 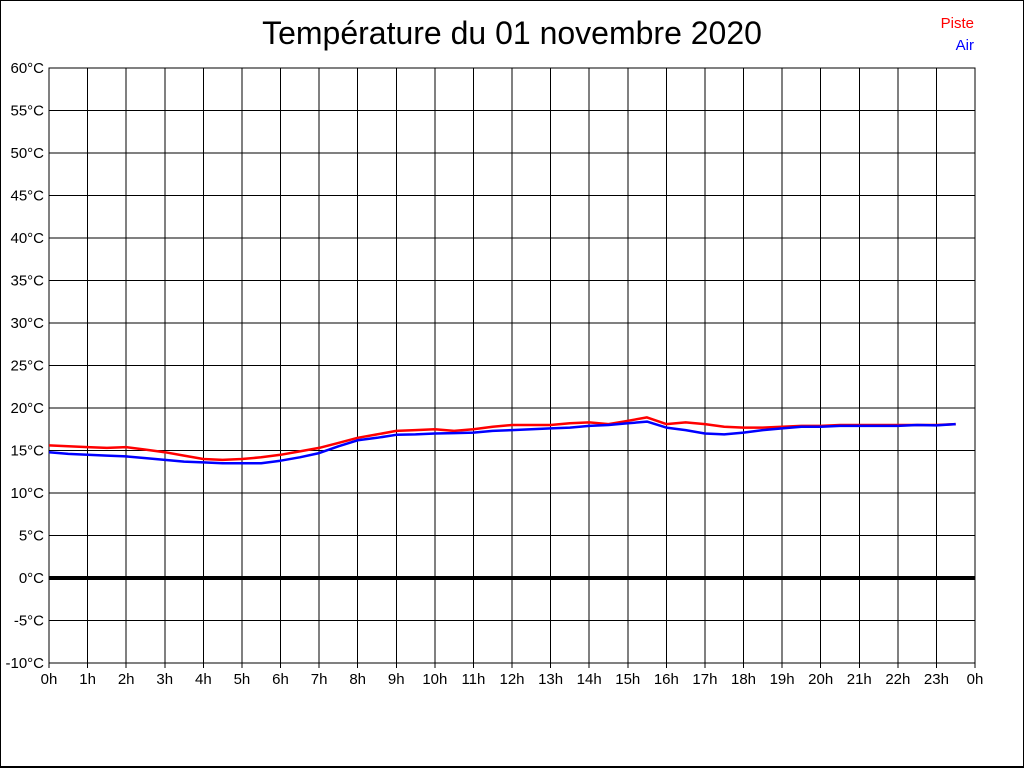 What do you see at coordinates (29, 621) in the screenshot?
I see `y-tick-label: -5°C` at bounding box center [29, 621].